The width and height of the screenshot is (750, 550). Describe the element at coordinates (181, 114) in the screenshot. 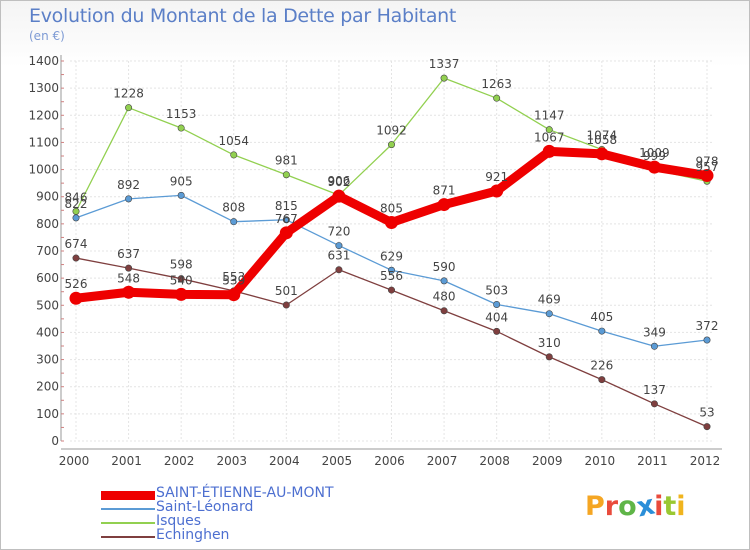

I see `data-label: 1153` at that location.